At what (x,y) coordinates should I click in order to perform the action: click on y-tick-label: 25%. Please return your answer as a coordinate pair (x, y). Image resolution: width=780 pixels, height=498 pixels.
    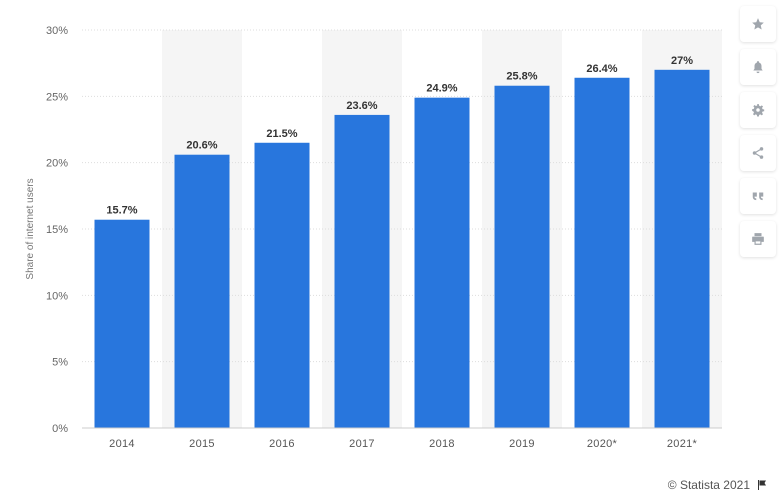
    Looking at the image, I should click on (57, 97).